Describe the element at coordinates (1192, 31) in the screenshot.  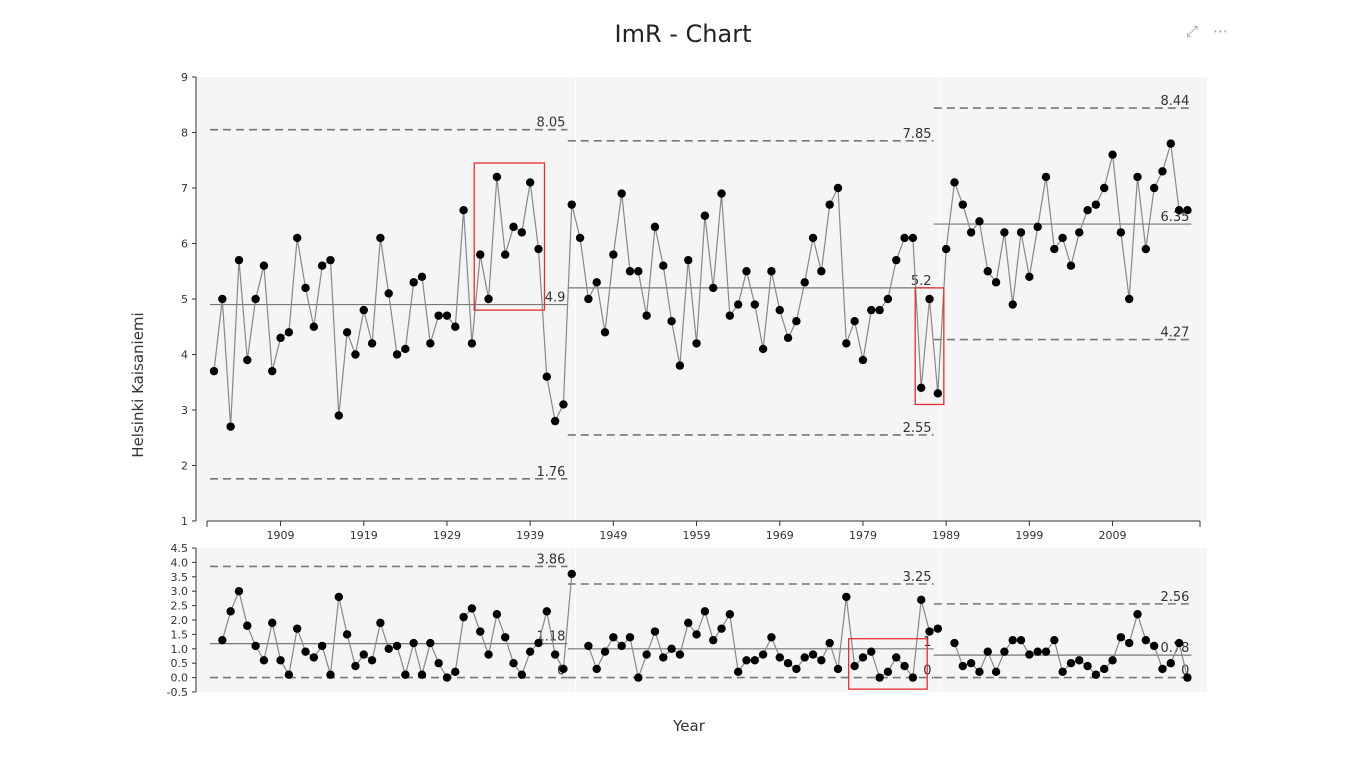
I see `focus-mode-icon: ⤢` at that location.